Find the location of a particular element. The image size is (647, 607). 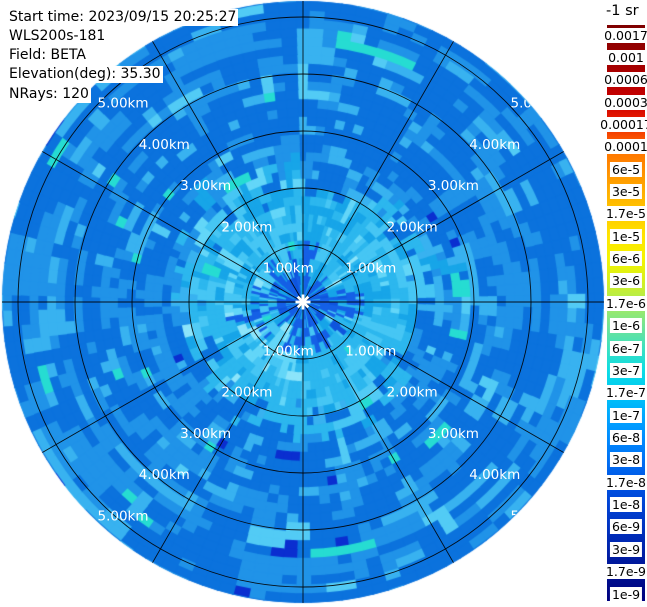

scan-info-text: WLS200s-181 is located at coordinates (57, 36).